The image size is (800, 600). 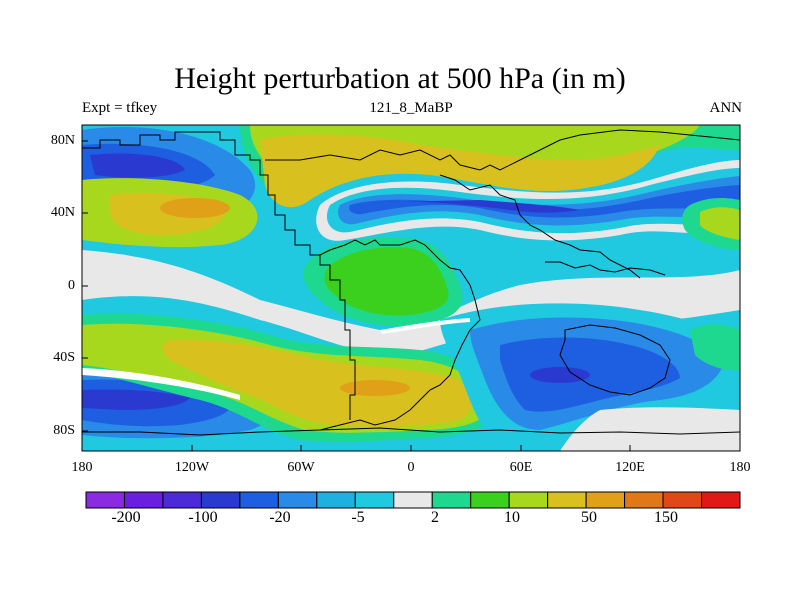 What do you see at coordinates (512, 517) in the screenshot?
I see `colorbar-label: 10` at bounding box center [512, 517].